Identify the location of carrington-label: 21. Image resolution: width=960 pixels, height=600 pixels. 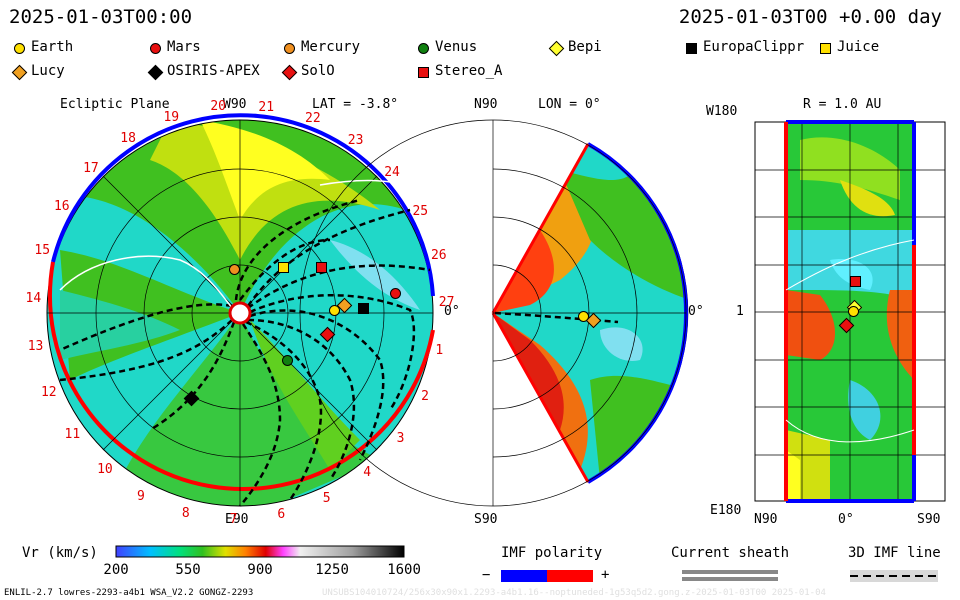
(266, 107).